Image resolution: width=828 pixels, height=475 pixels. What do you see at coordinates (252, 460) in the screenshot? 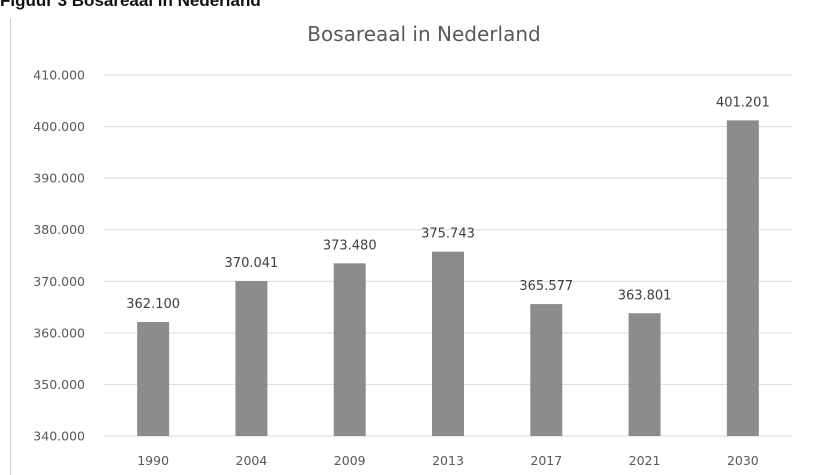
I see `x-tick-label-2004: 2004` at bounding box center [252, 460].